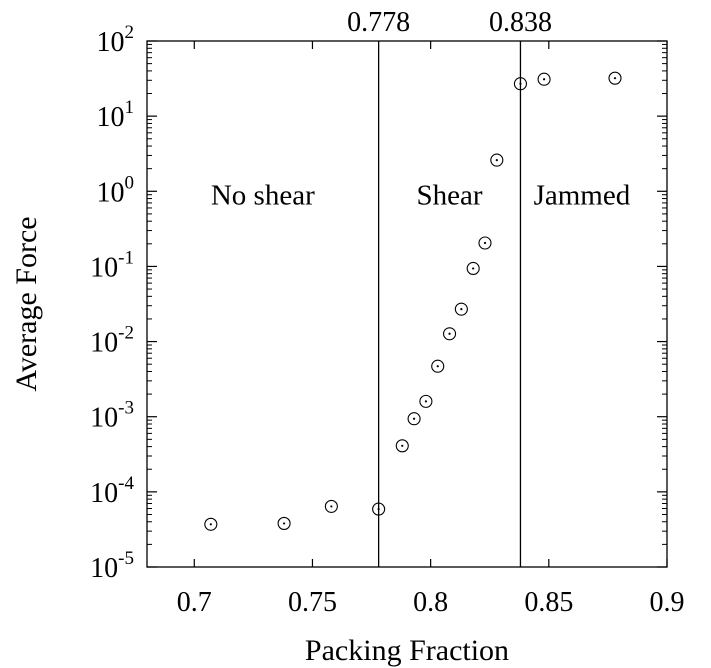  Describe the element at coordinates (194, 602) in the screenshot. I see `x-tick-label: 0.7` at that location.